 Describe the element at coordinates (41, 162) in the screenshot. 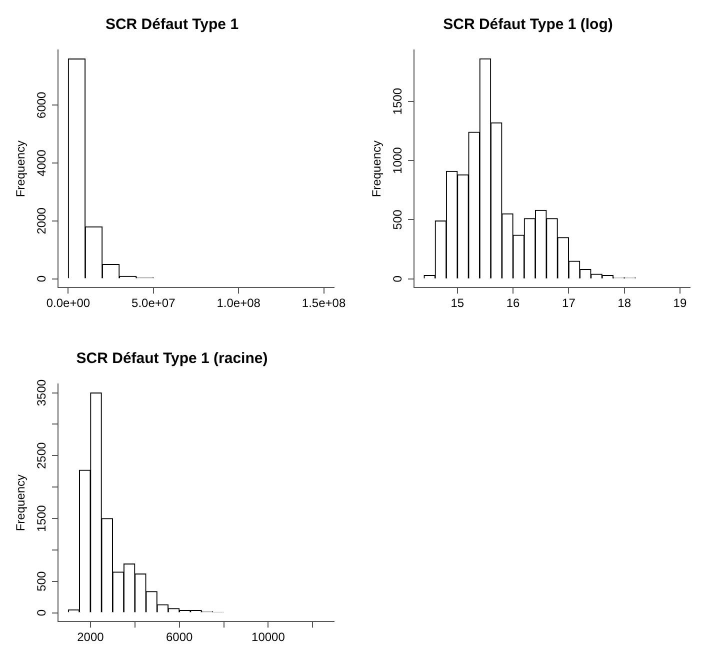

I see `y-tick-label: 4000` at that location.